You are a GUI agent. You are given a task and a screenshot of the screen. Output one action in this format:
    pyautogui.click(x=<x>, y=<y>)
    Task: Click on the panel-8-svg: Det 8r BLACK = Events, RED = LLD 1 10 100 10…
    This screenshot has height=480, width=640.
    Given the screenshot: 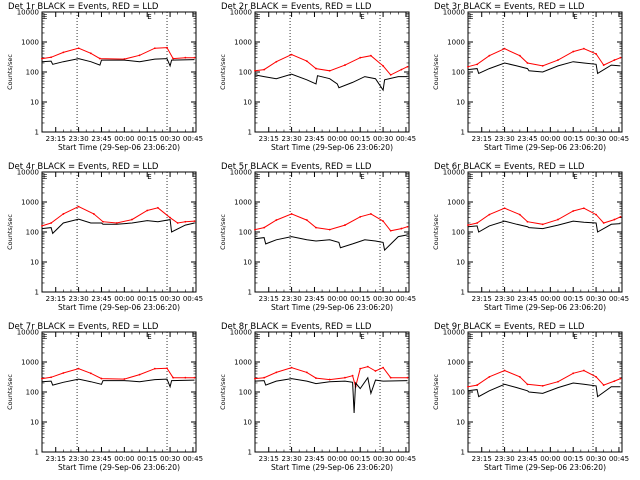 What is the action you would take?
    pyautogui.click(x=317, y=397)
    